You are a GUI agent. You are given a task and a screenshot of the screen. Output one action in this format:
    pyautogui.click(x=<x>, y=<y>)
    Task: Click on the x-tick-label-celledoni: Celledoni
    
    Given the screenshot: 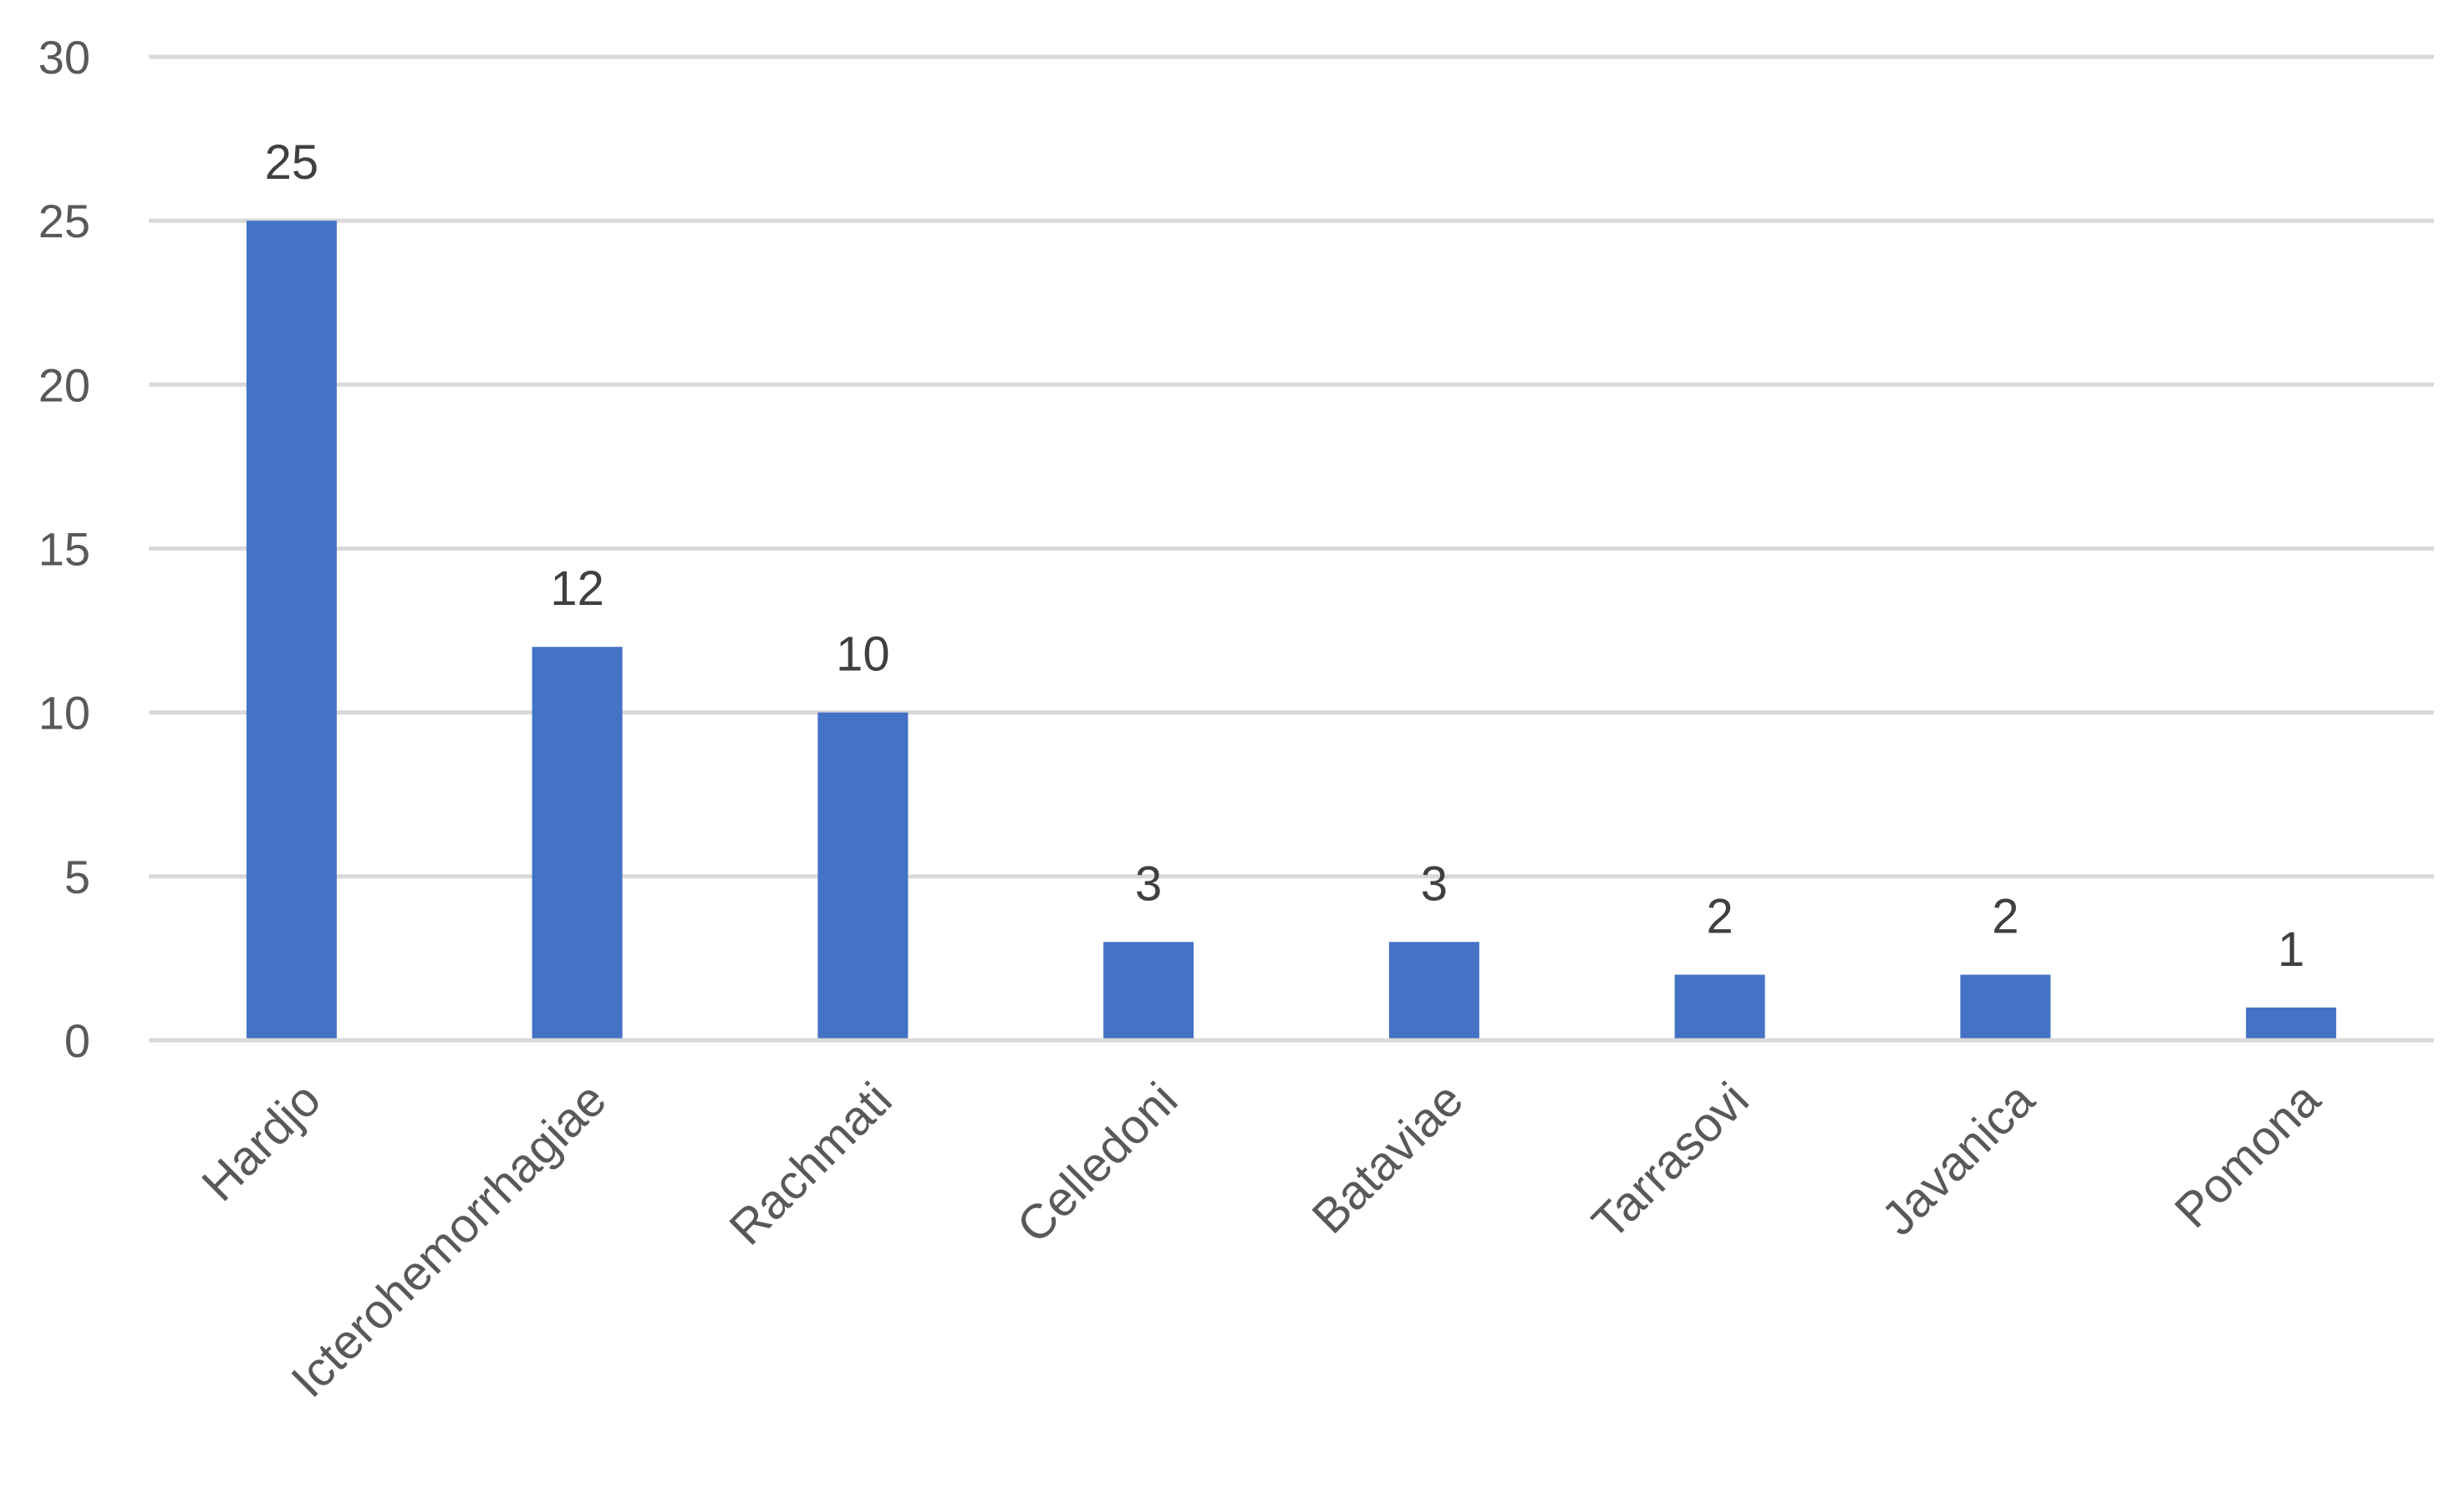 What is the action you would take?
    pyautogui.click(x=1097, y=1162)
    